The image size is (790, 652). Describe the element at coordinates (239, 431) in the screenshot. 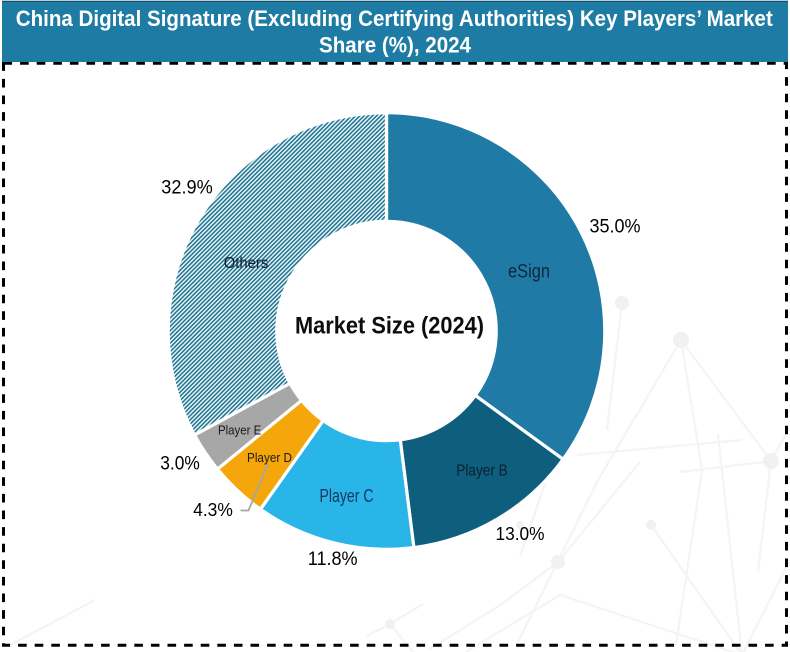

I see `svg-text: Player E` at that location.